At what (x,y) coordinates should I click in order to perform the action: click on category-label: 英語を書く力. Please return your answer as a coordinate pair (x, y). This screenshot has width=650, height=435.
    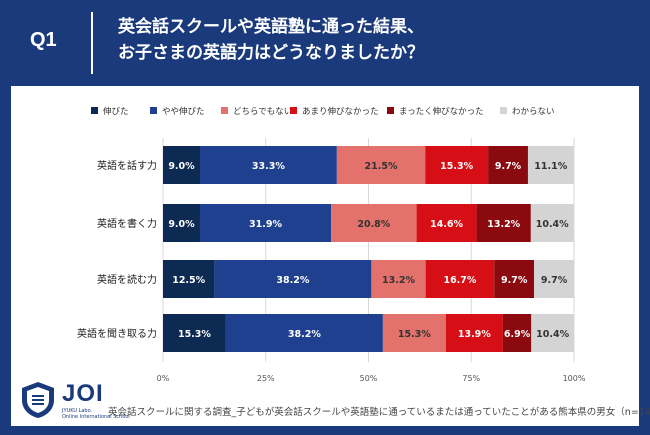
    Looking at the image, I should click on (127, 223).